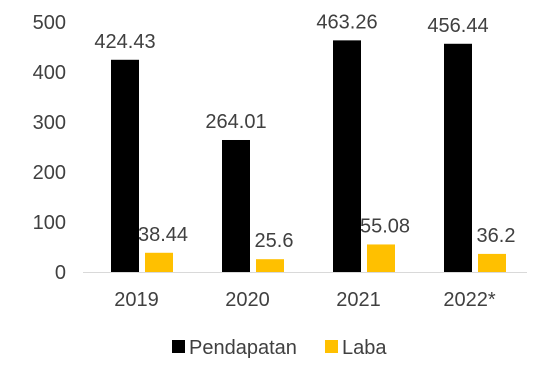 The width and height of the screenshot is (535, 366). What do you see at coordinates (385, 226) in the screenshot?
I see `data-label: 55.08` at bounding box center [385, 226].